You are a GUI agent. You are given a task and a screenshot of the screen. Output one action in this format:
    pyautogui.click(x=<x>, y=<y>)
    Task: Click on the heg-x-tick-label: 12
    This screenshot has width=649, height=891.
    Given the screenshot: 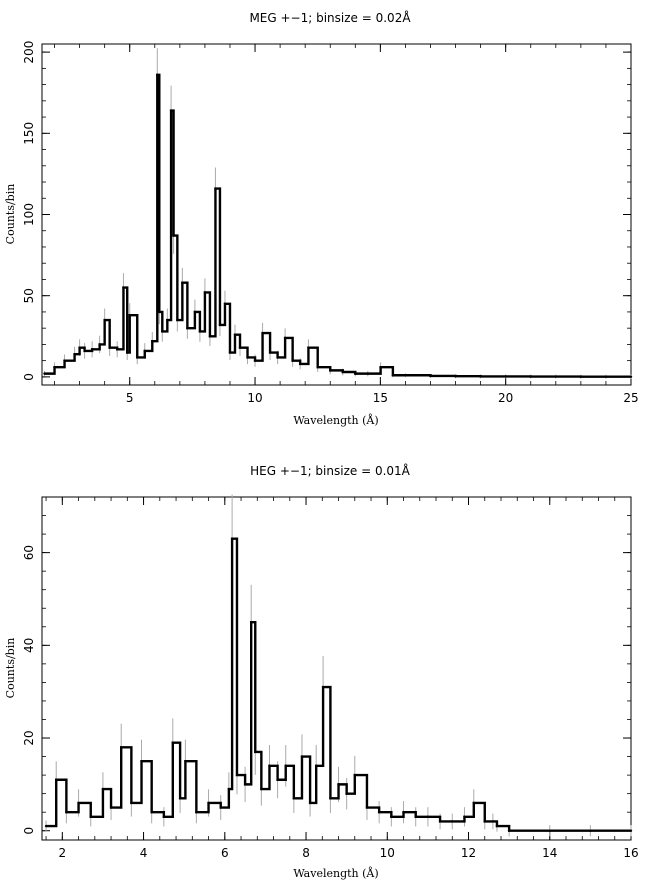 What is the action you would take?
    pyautogui.click(x=468, y=853)
    